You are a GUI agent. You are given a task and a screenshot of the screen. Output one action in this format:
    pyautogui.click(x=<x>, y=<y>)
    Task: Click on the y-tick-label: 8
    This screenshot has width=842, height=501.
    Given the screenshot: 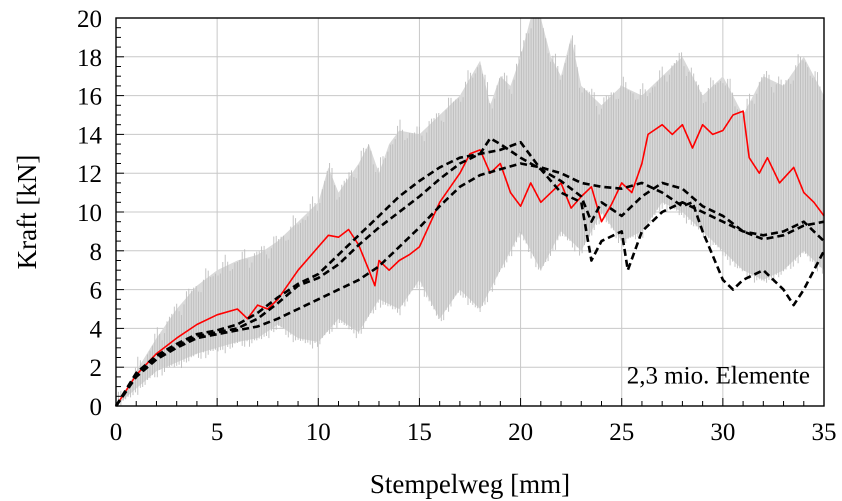 What is the action you would take?
    pyautogui.click(x=96, y=252)
    